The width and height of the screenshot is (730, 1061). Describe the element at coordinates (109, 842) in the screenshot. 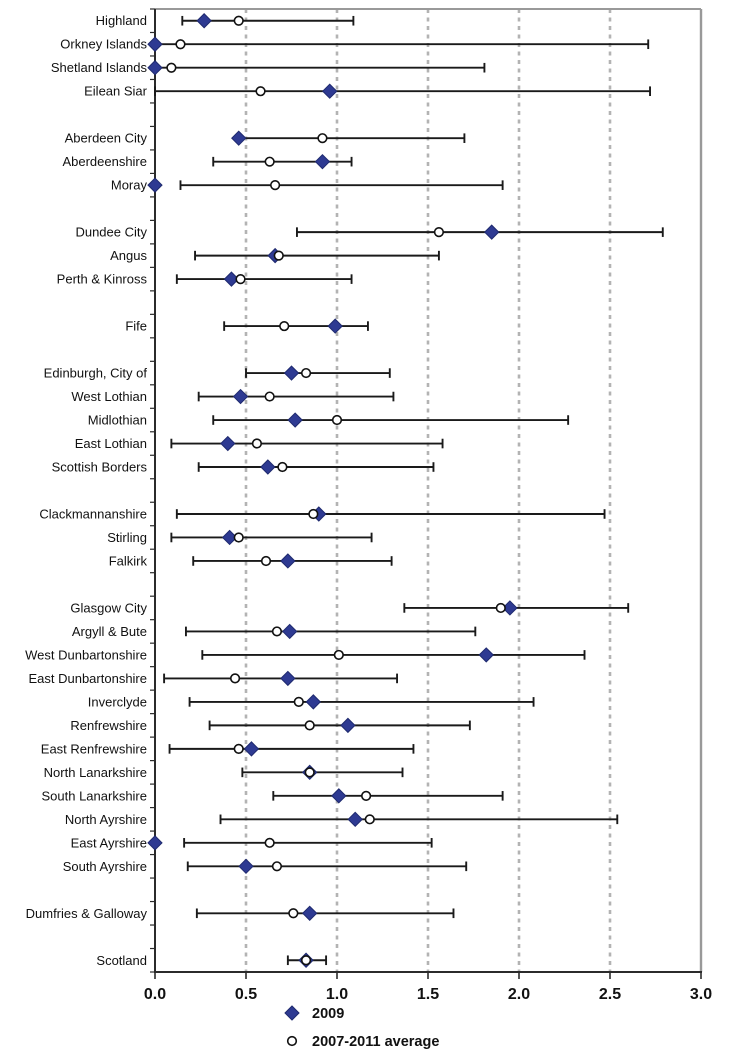

I see `area-label: East Ayrshire` at that location.